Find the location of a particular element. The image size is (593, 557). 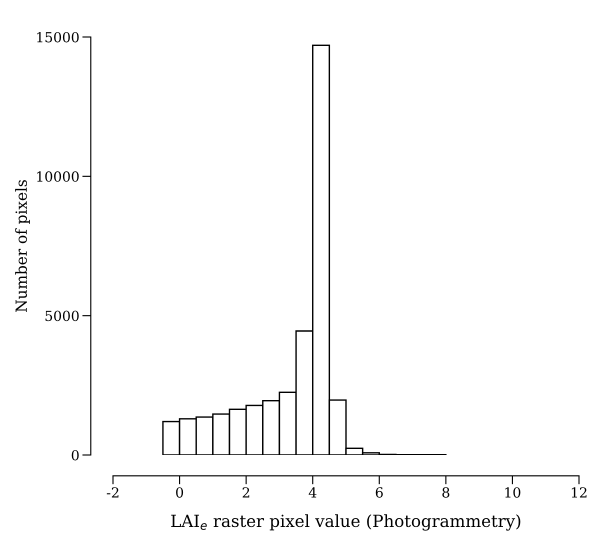

y-axis-title: Number of pixels is located at coordinates (22, 246).